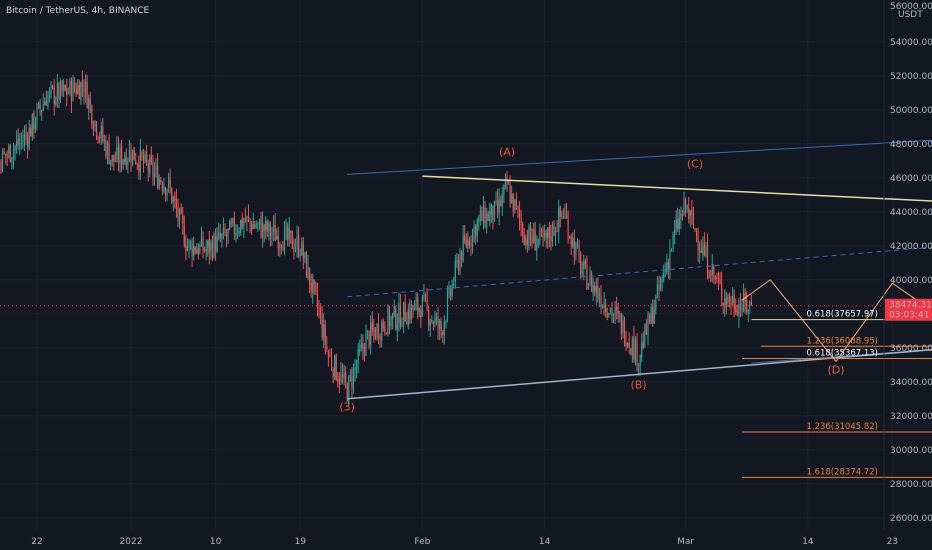 Image resolution: width=932 pixels, height=550 pixels. I want to click on price-tick-label: 42000.00, so click(911, 247).